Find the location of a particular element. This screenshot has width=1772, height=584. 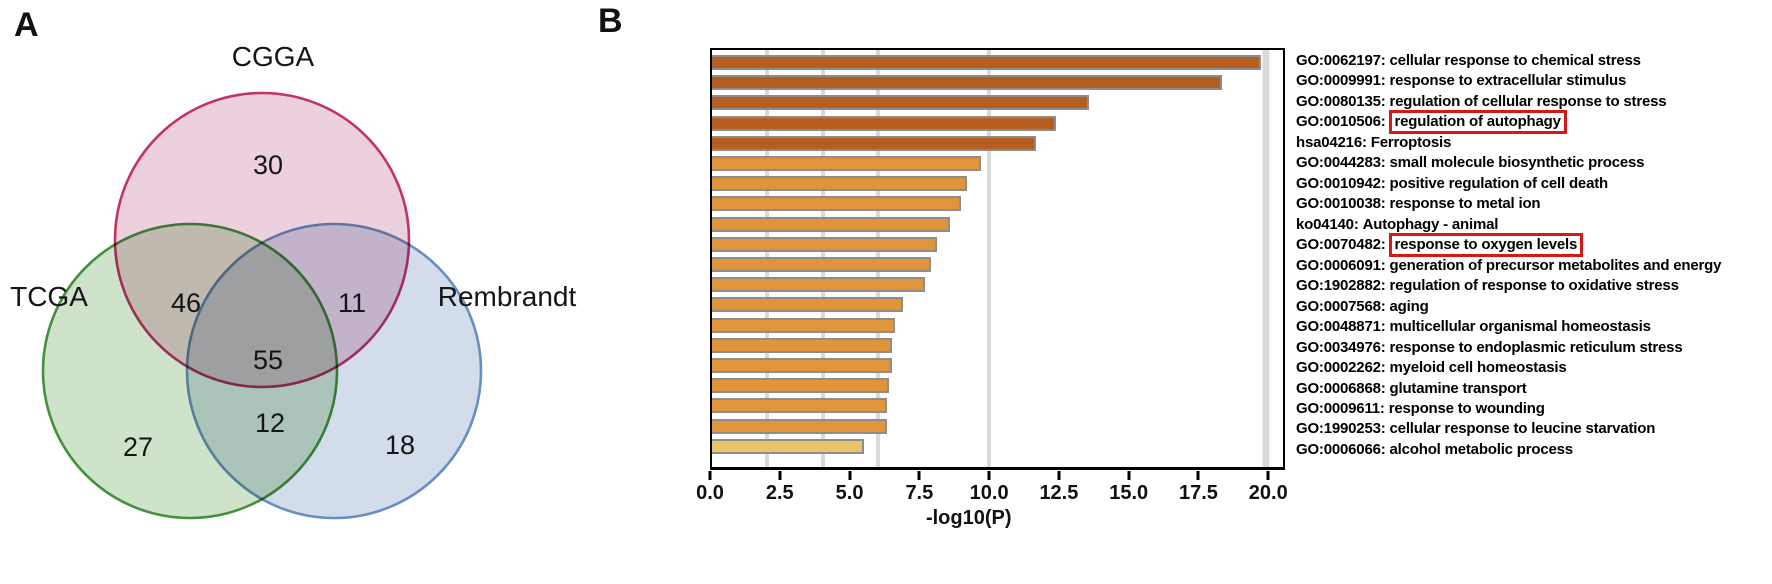

term-description: cellular response to chemical stress is located at coordinates (1515, 60).